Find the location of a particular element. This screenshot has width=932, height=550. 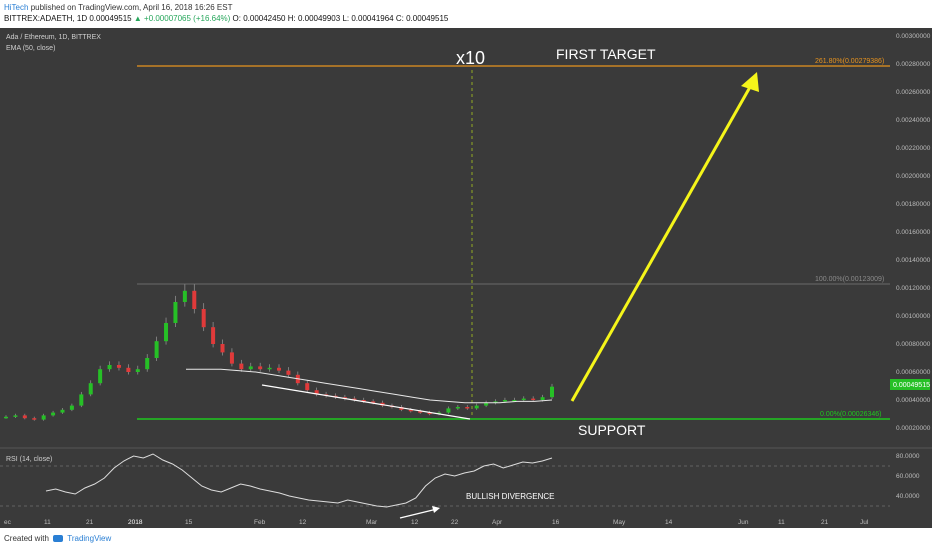

fib-0-label: 0.00%(0.00026346) is located at coordinates (851, 414).